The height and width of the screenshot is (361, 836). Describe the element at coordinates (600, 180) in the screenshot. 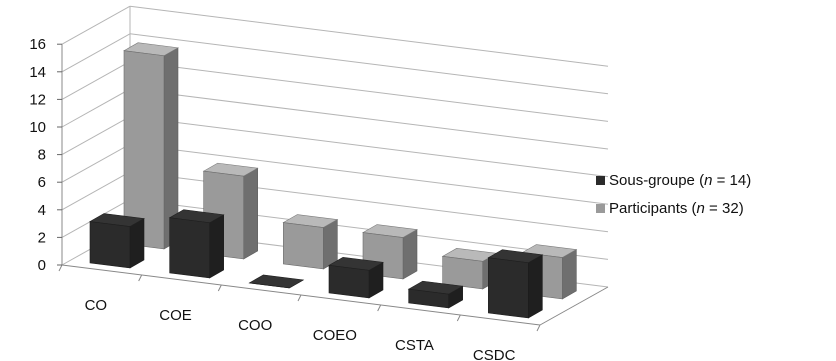

I see `legend-swatch-sous-groupe` at that location.